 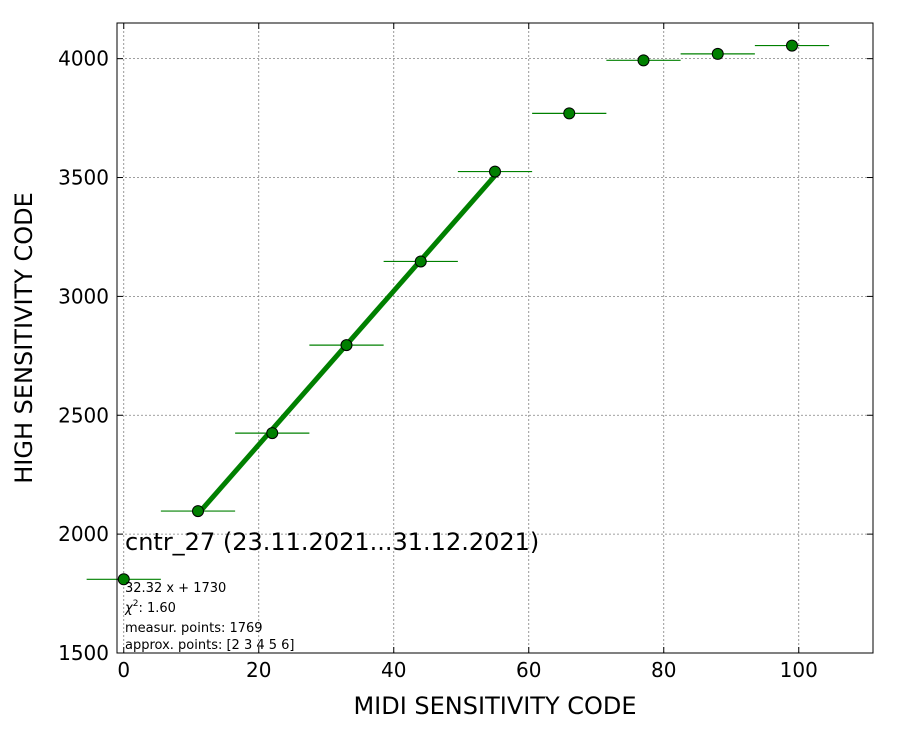 I want to click on y-axis-label: HIGH SENSITIVITY CODE, so click(x=24, y=338).